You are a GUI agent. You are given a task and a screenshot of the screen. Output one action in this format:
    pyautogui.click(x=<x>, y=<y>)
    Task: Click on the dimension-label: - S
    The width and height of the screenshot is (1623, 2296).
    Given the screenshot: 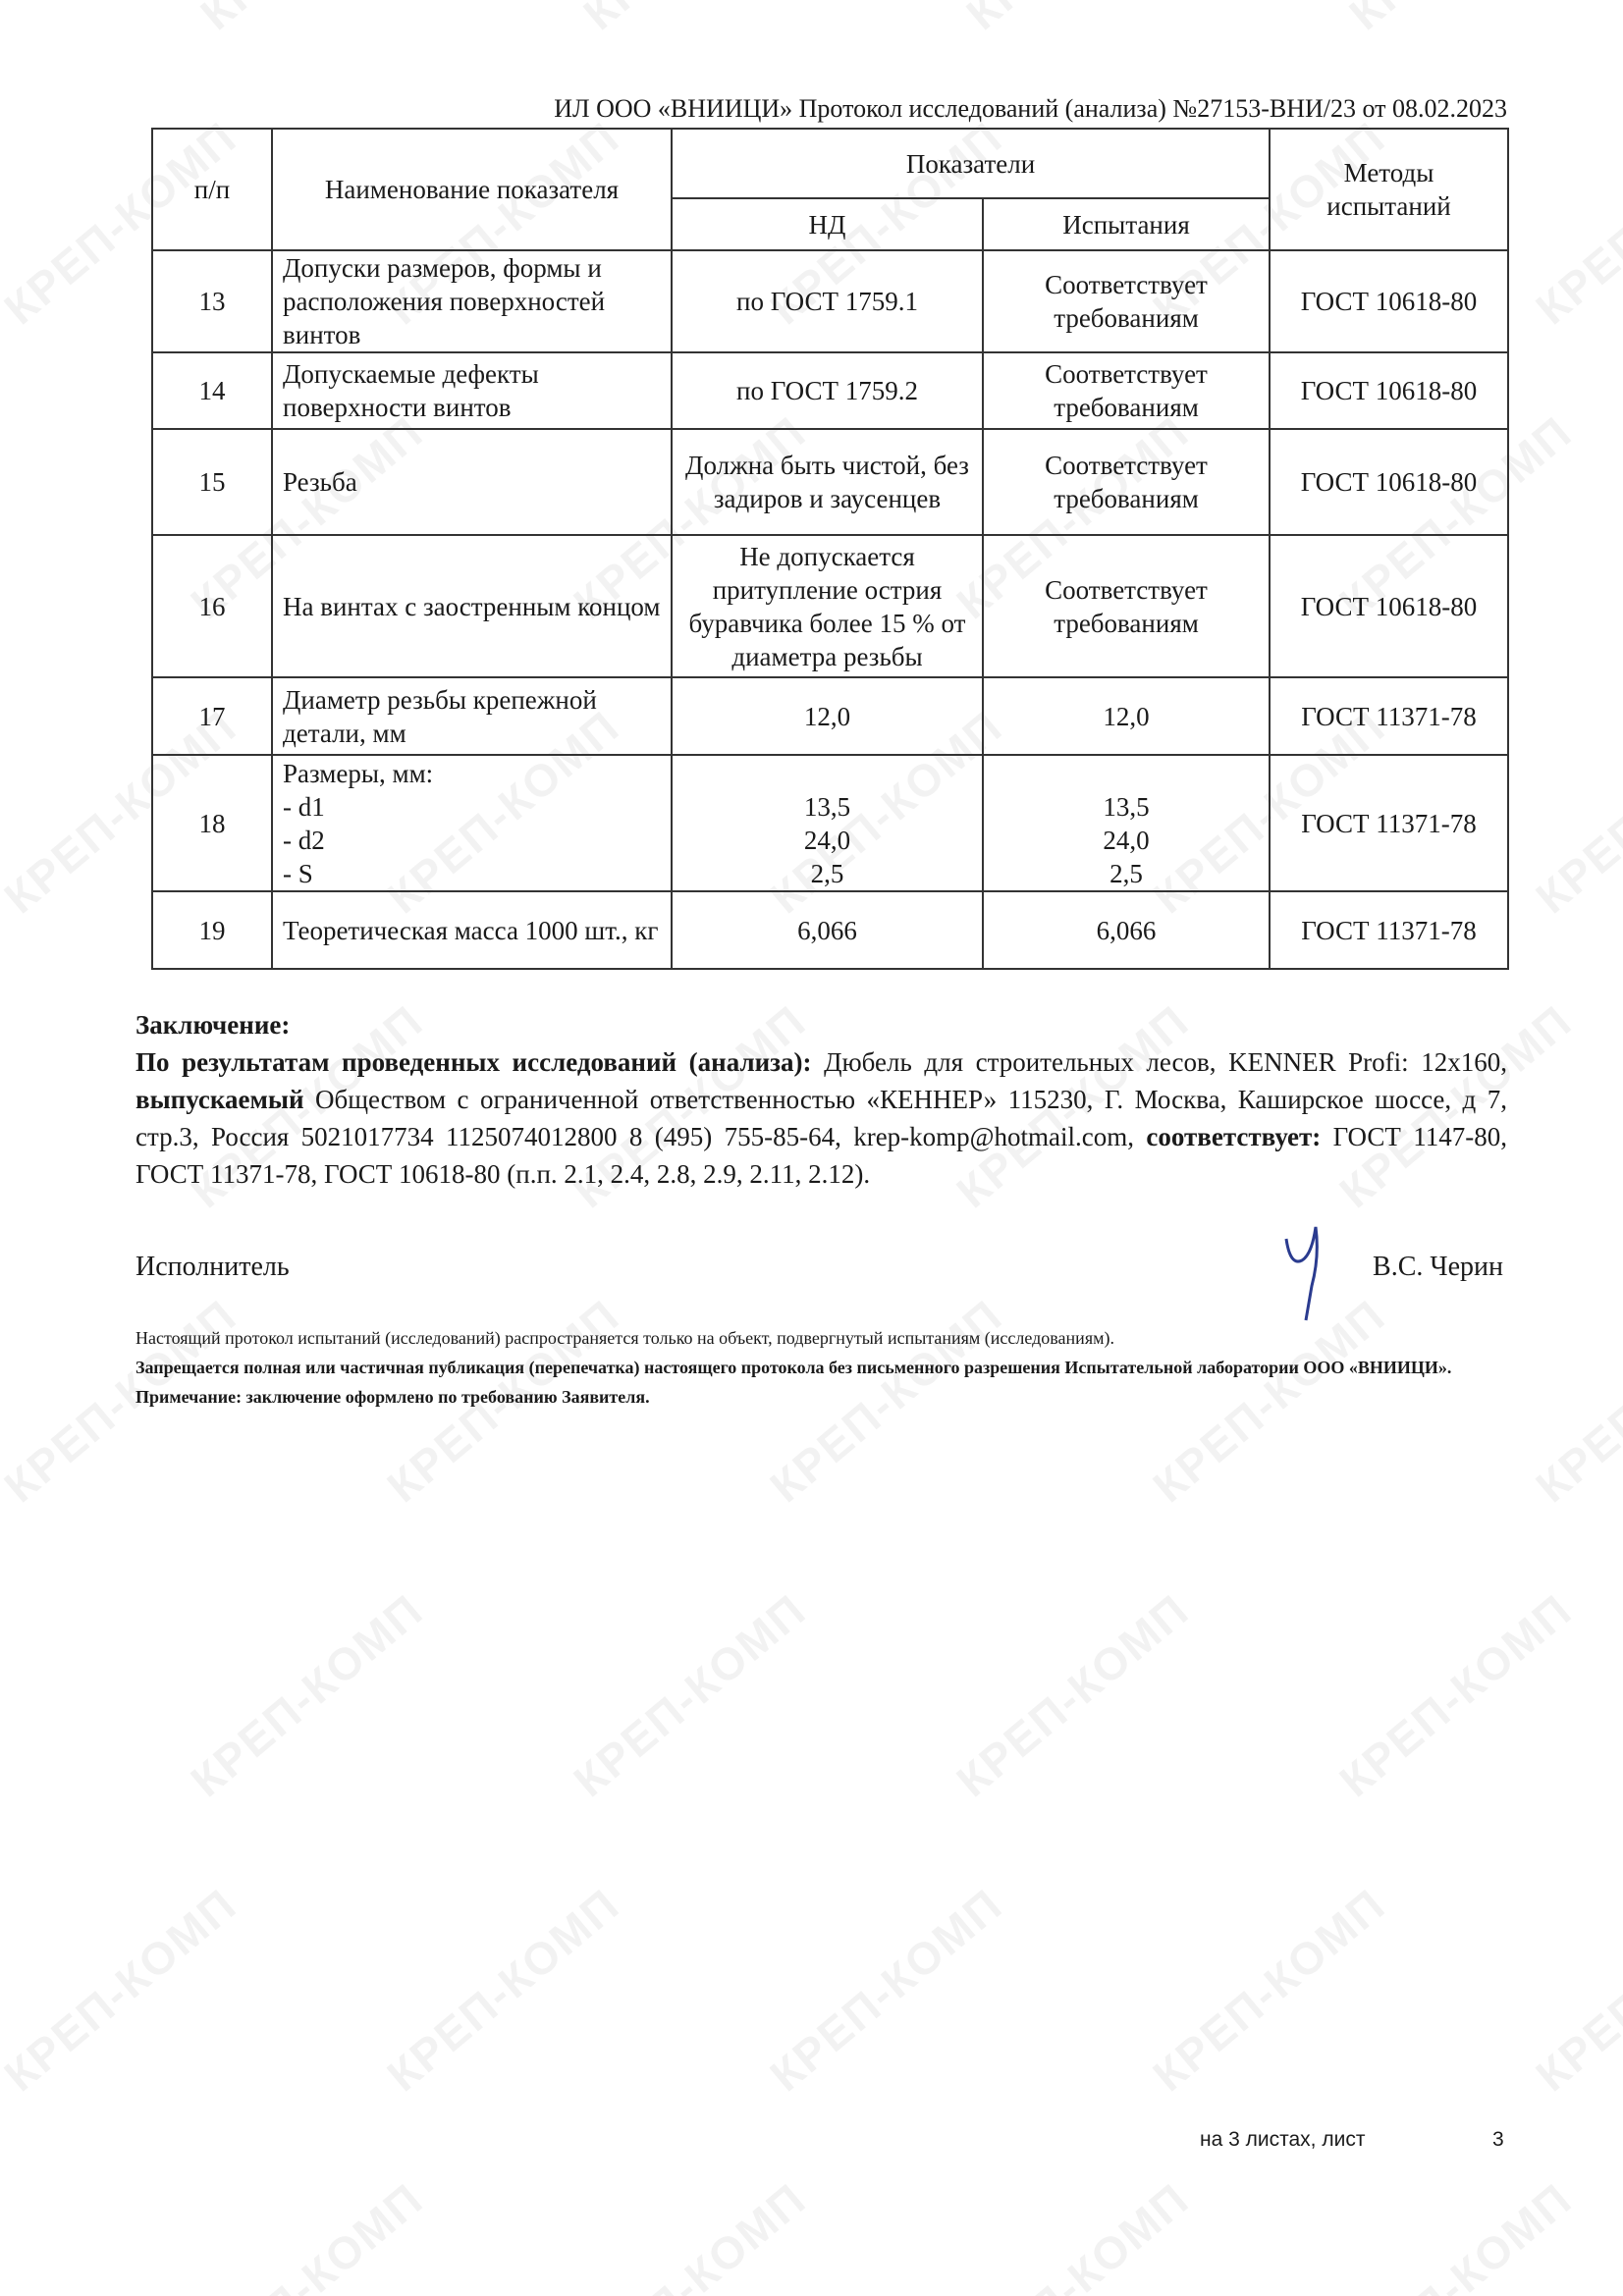 What is the action you would take?
    pyautogui.click(x=298, y=873)
    